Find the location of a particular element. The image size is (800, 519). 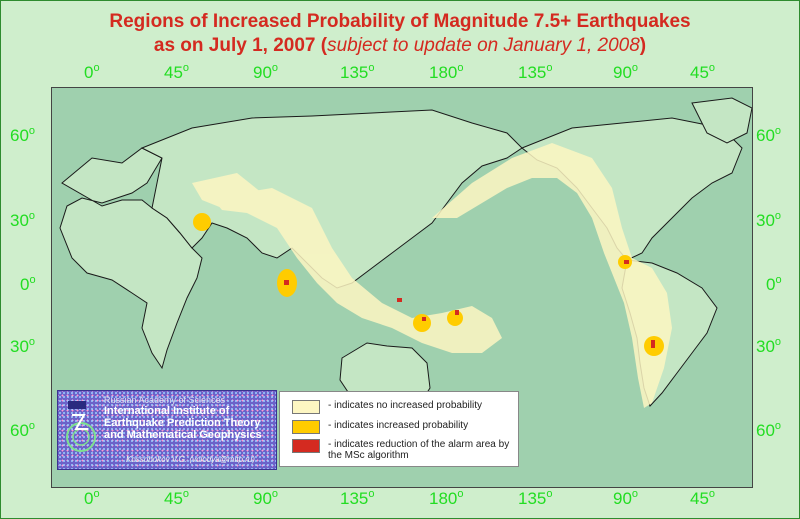

lon-label-bottom-1: 45o is located at coordinates (177, 498).